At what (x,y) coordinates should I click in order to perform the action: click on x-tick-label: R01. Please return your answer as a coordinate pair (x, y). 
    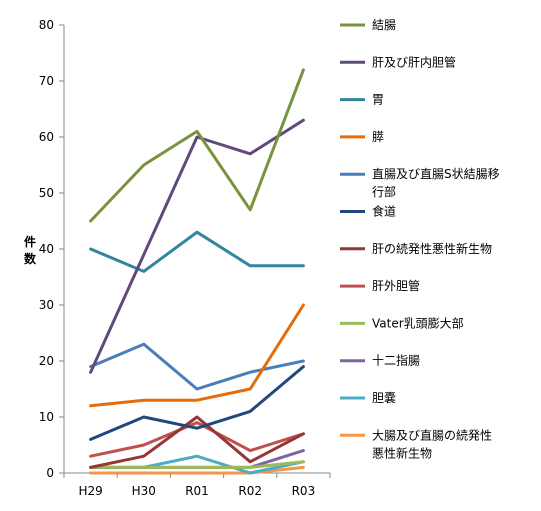
    Looking at the image, I should click on (197, 491).